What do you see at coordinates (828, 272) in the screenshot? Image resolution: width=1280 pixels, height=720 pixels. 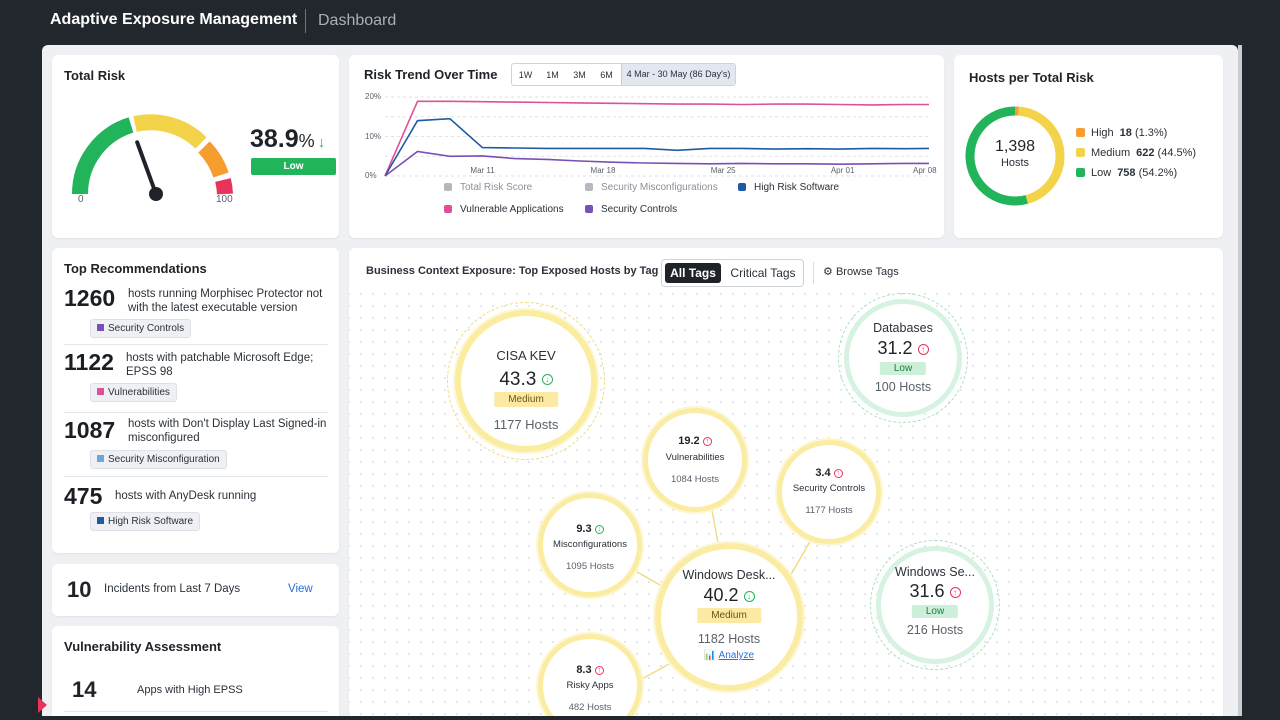 I see `gear-icon: ⚙` at bounding box center [828, 272].